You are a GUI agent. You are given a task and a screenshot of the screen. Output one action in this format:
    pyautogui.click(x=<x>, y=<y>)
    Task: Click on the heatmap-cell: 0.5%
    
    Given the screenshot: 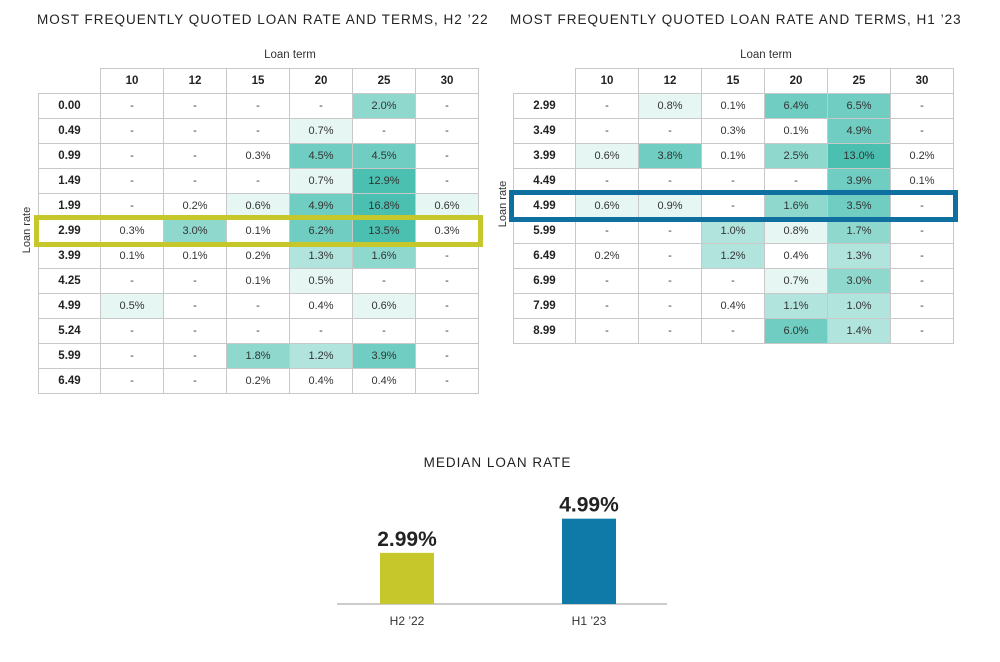 What is the action you would take?
    pyautogui.click(x=132, y=306)
    